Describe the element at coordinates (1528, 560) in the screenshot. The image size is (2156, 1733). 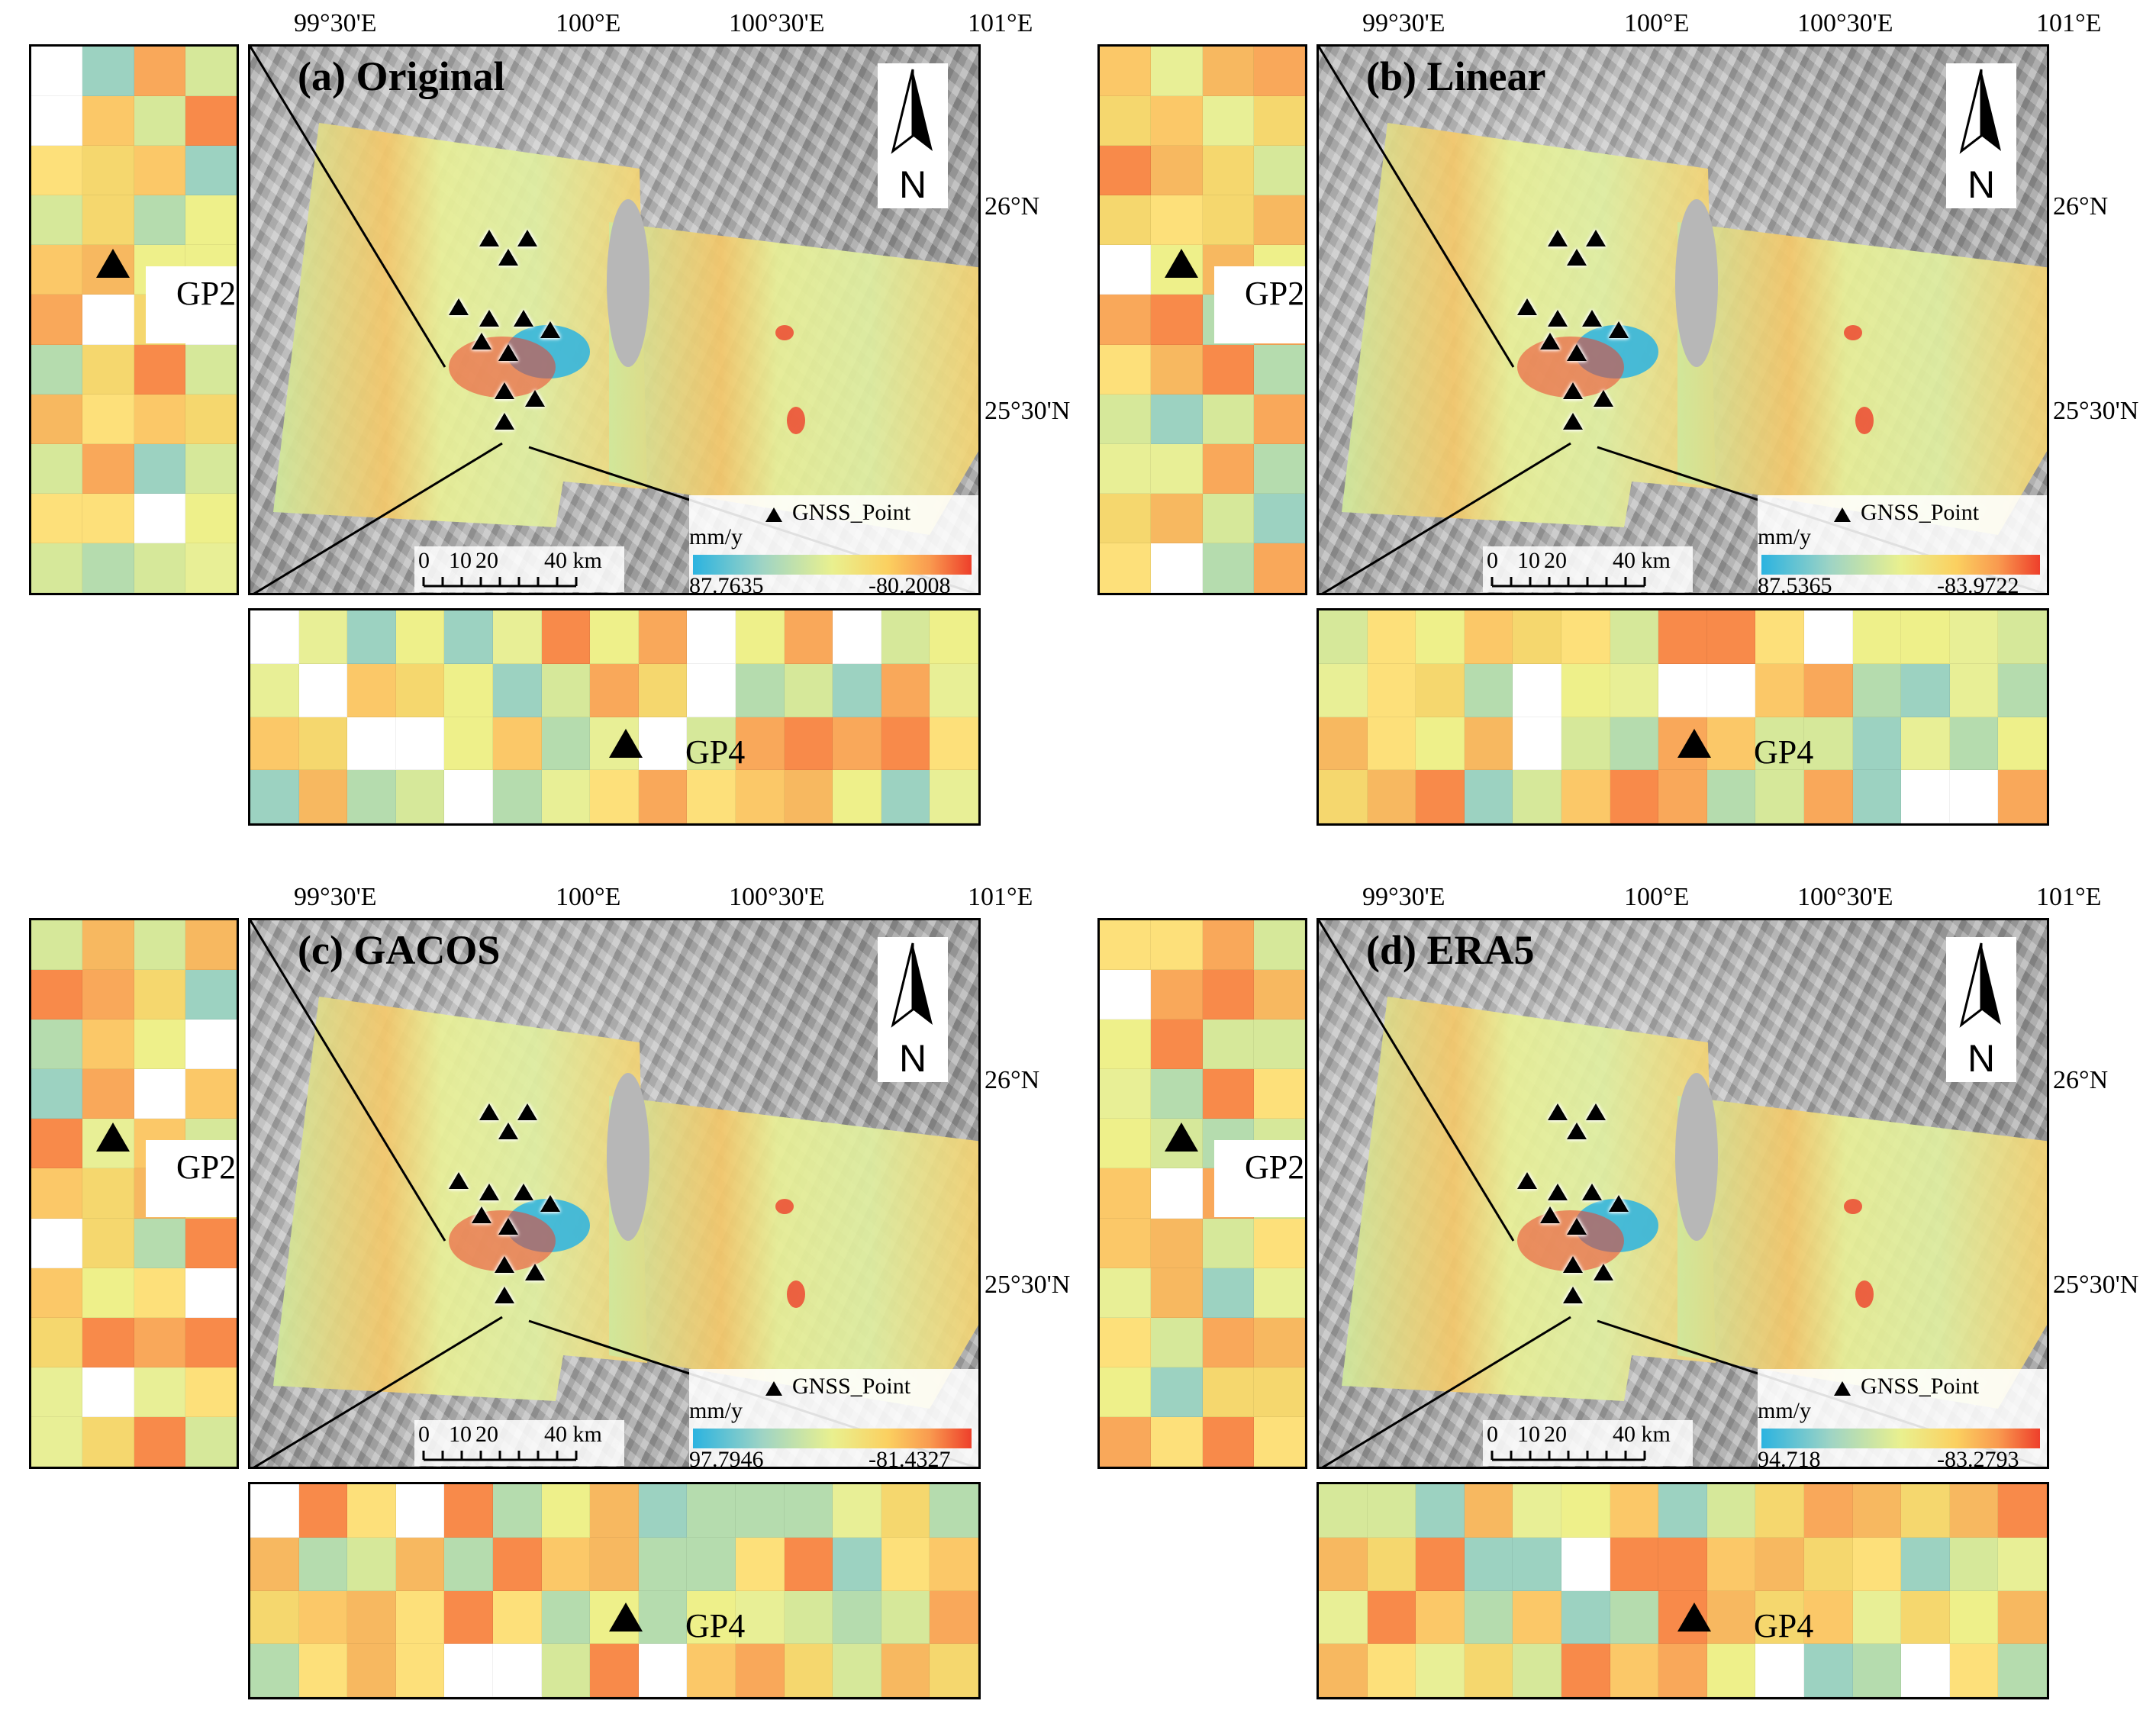
I see `scale-tick-label: 10` at that location.